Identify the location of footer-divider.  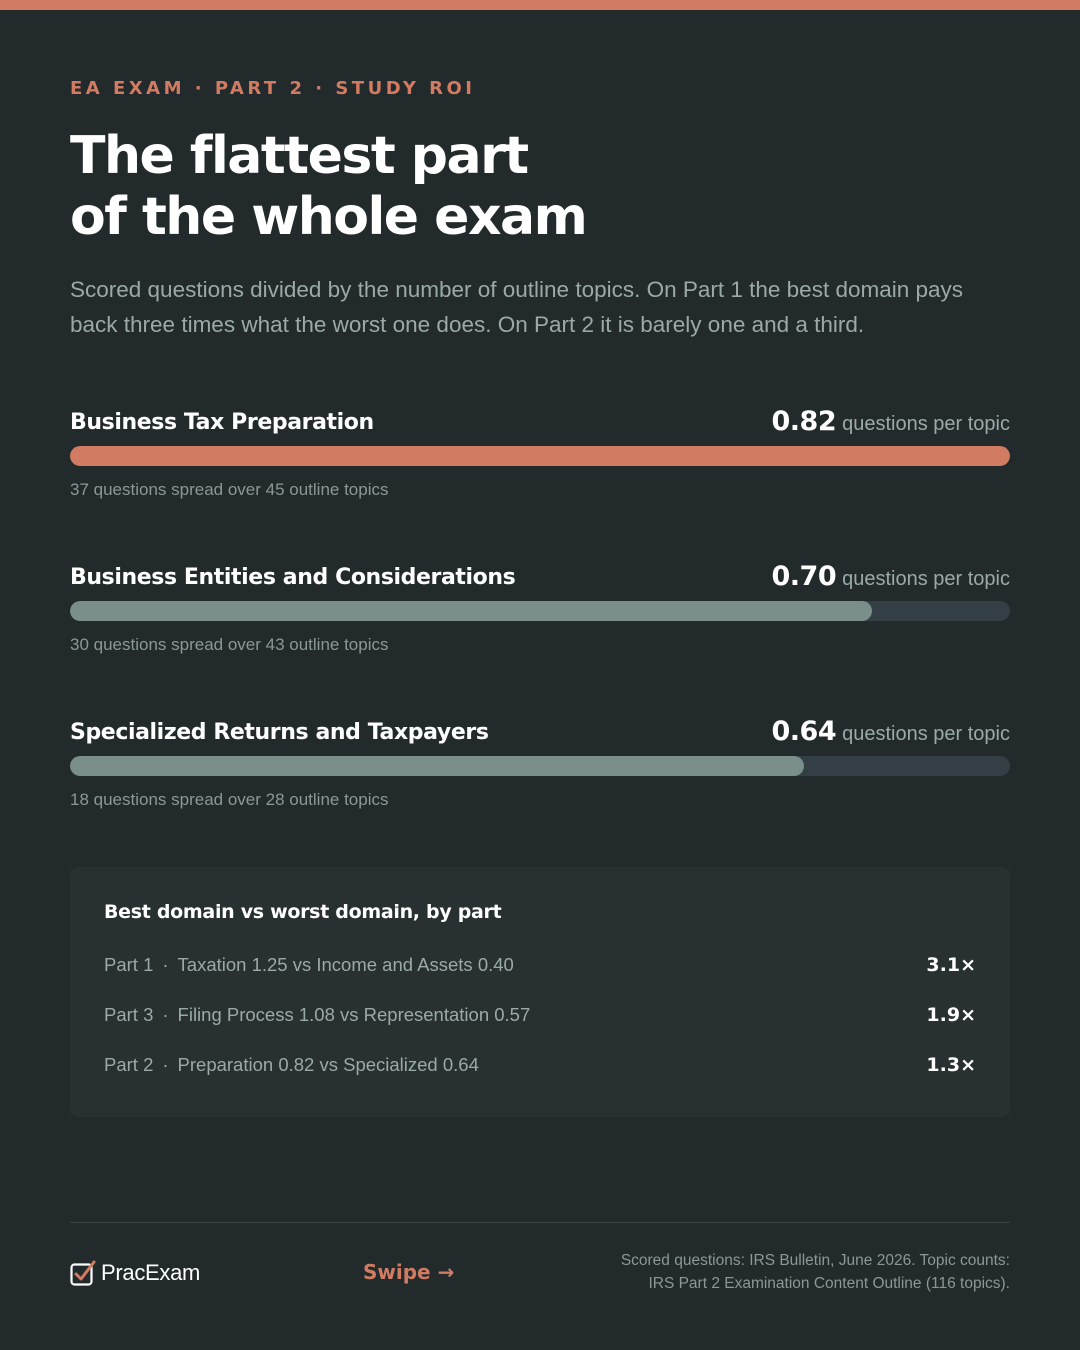
(540, 1222).